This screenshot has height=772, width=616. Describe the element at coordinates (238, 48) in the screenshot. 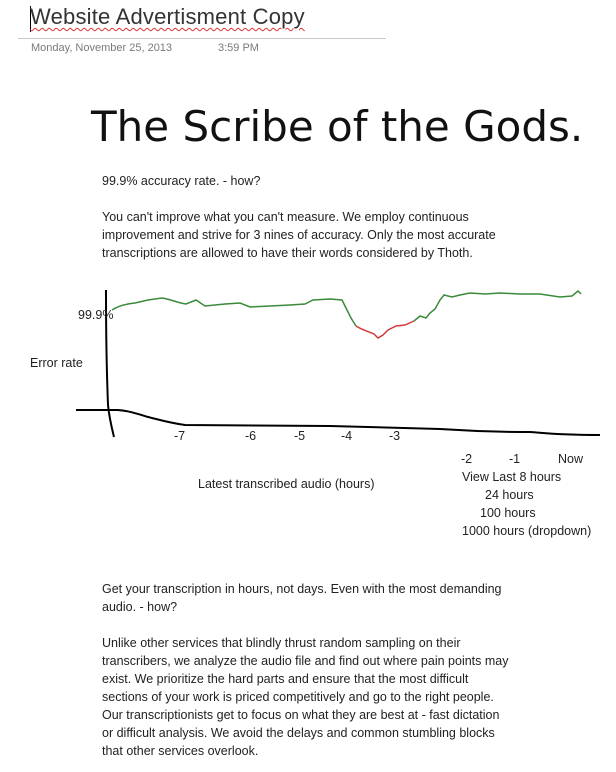

I see `page-time: 3:59 PM` at that location.